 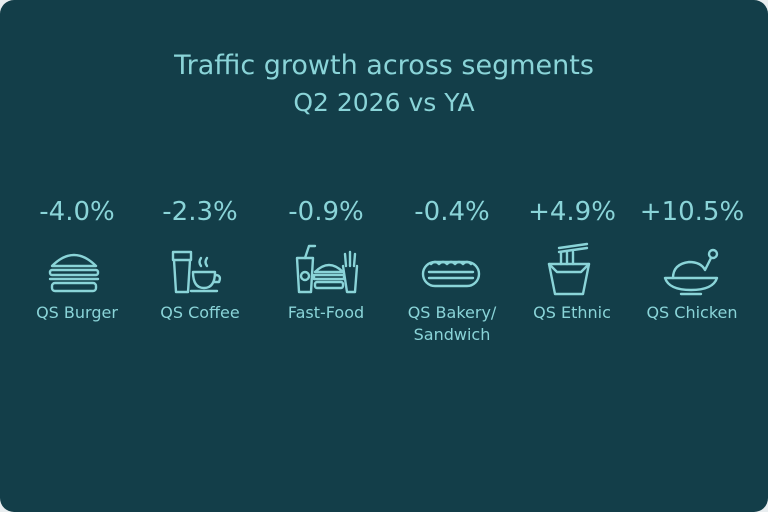 What do you see at coordinates (452, 323) in the screenshot?
I see `segment-label: QS Bakery/ Sandwich` at bounding box center [452, 323].